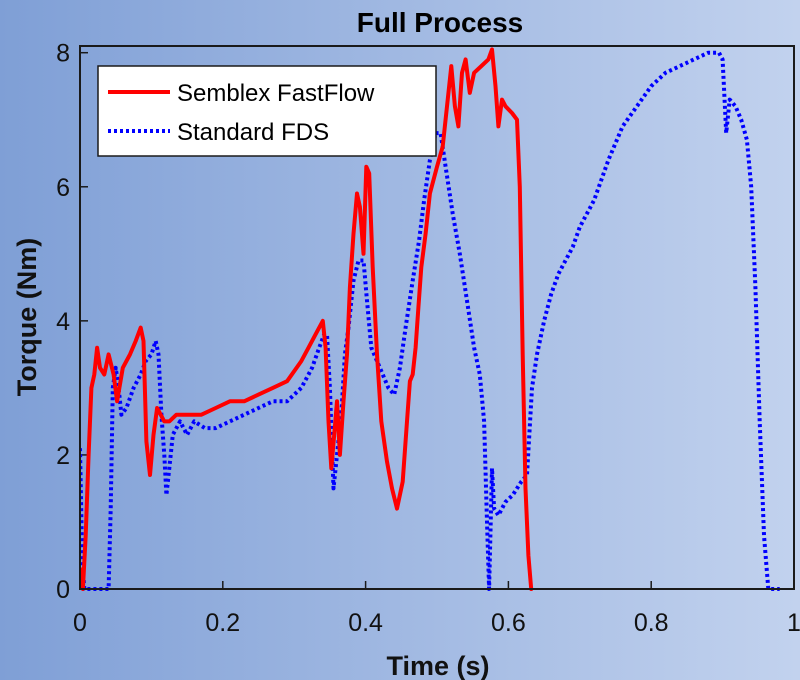 This screenshot has height=680, width=800. I want to click on legend-label-semblex: Semblex FastFlow, so click(276, 93).